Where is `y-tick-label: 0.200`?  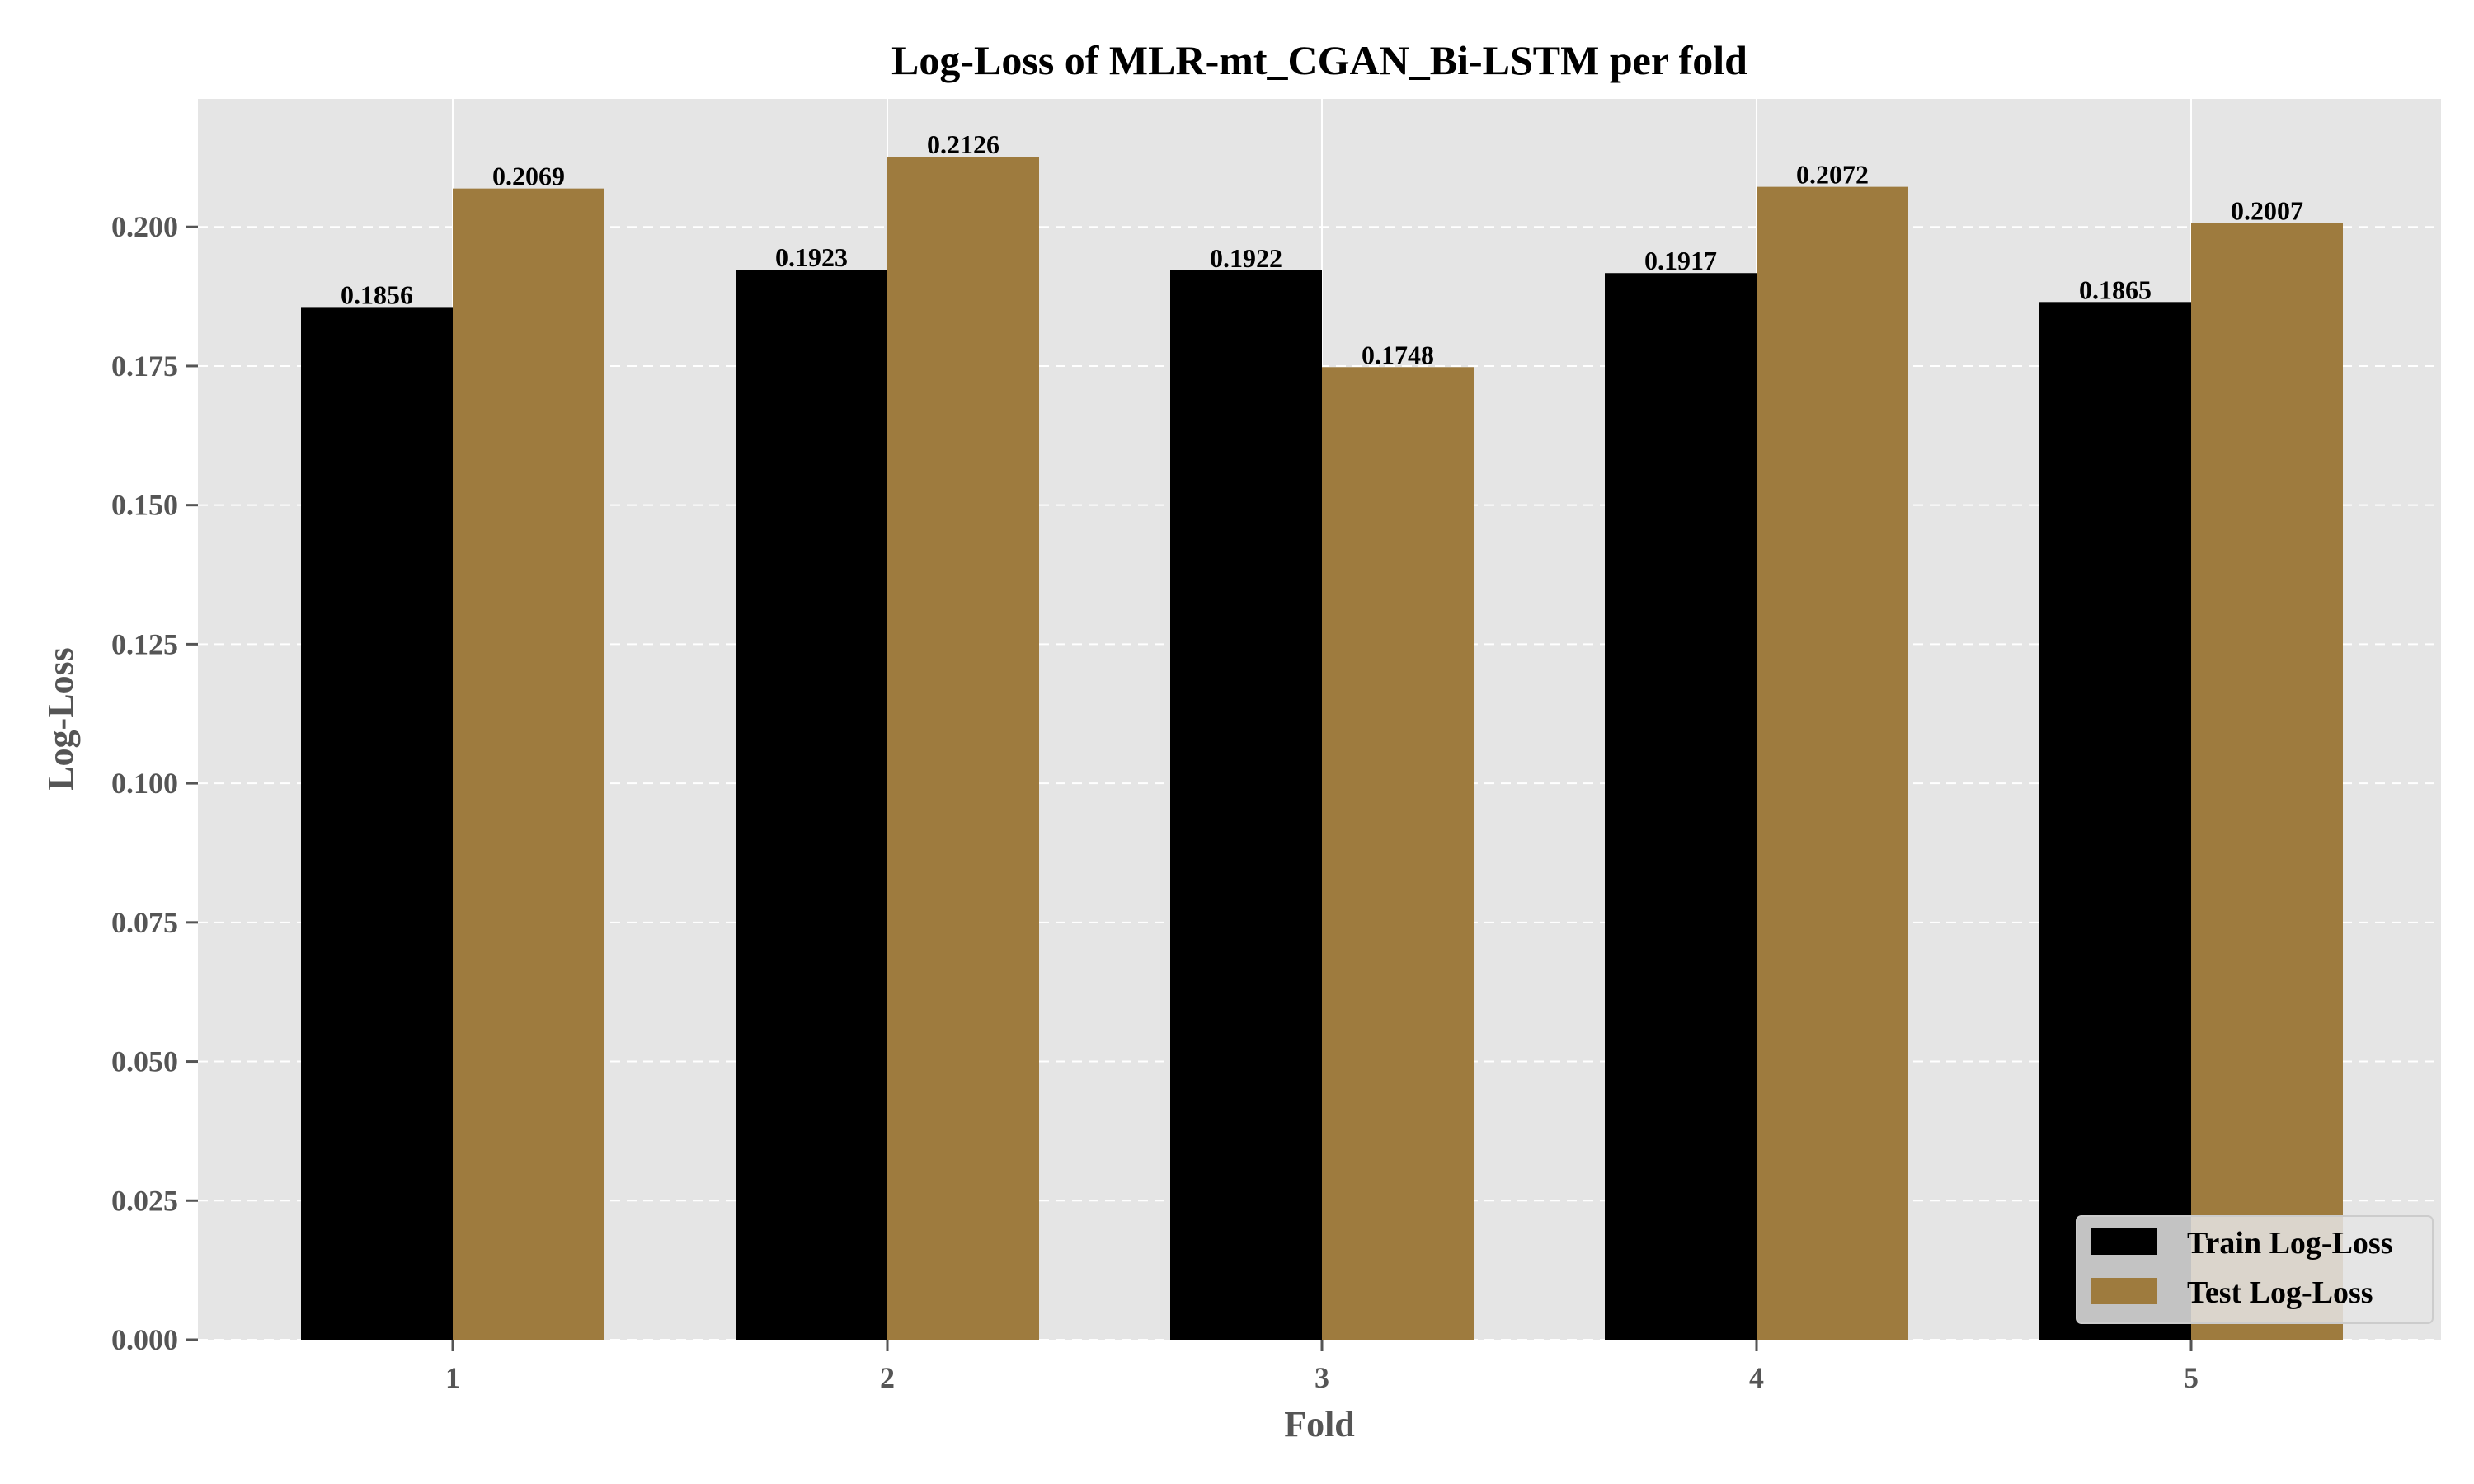
y-tick-label: 0.200 is located at coordinates (144, 226).